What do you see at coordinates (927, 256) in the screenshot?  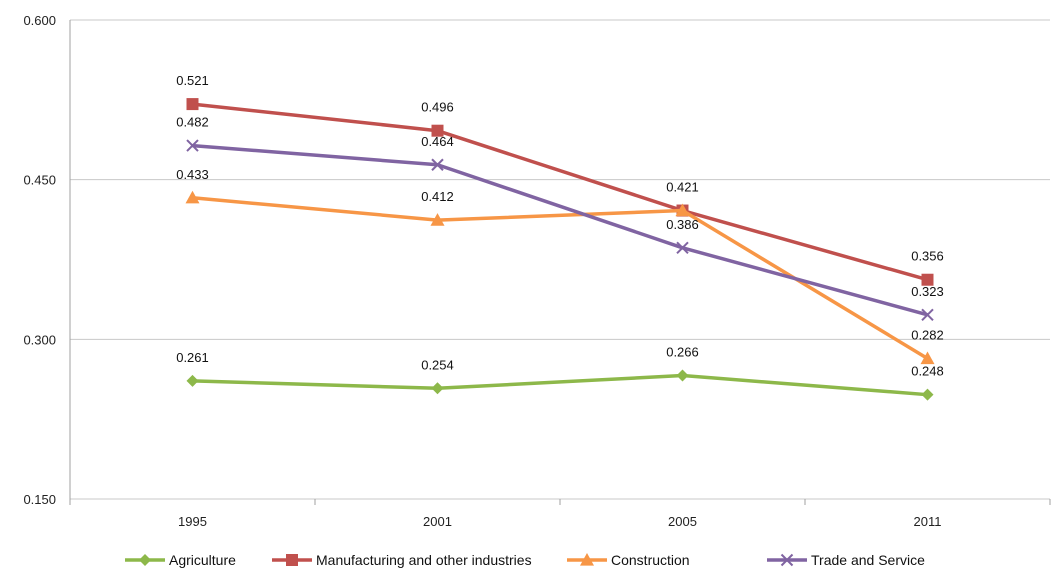 I see `data-label-manufacturing-and-other-industries: 0.356` at bounding box center [927, 256].